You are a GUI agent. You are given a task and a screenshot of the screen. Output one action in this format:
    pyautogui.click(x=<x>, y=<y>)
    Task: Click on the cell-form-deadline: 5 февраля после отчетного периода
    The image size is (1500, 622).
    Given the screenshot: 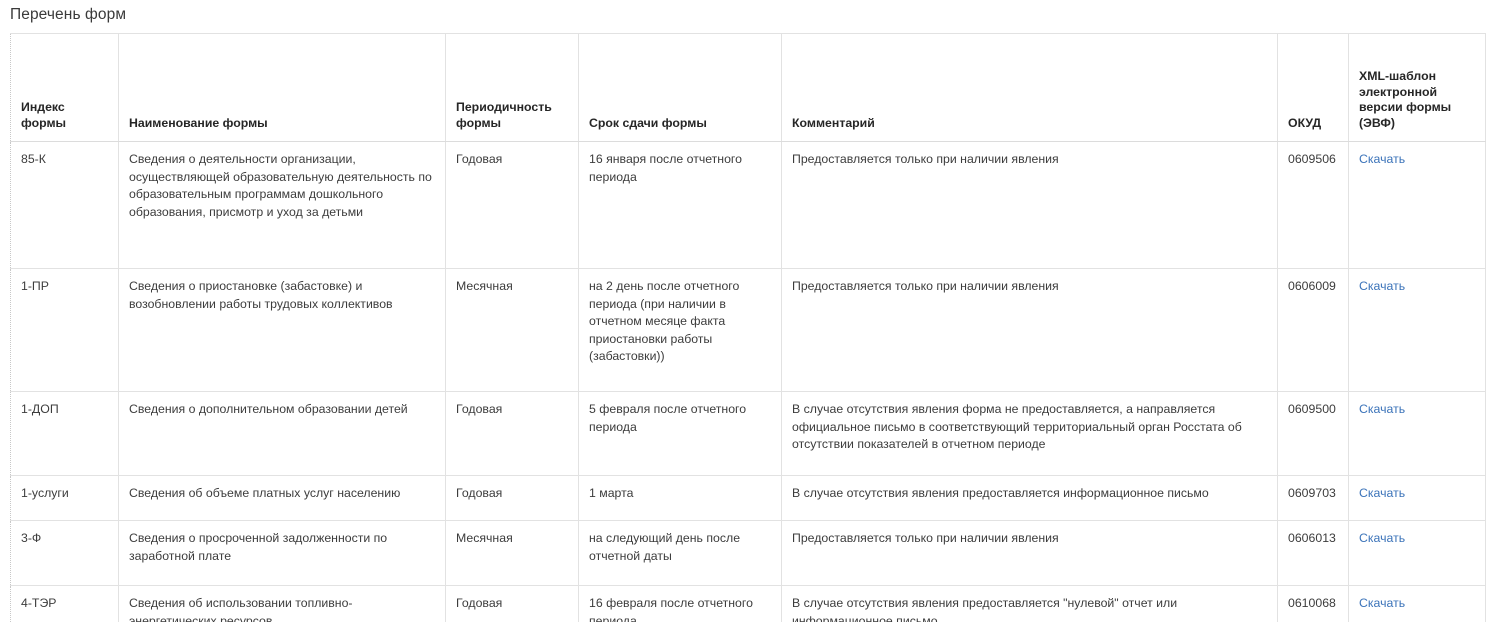 What is the action you would take?
    pyautogui.click(x=680, y=433)
    